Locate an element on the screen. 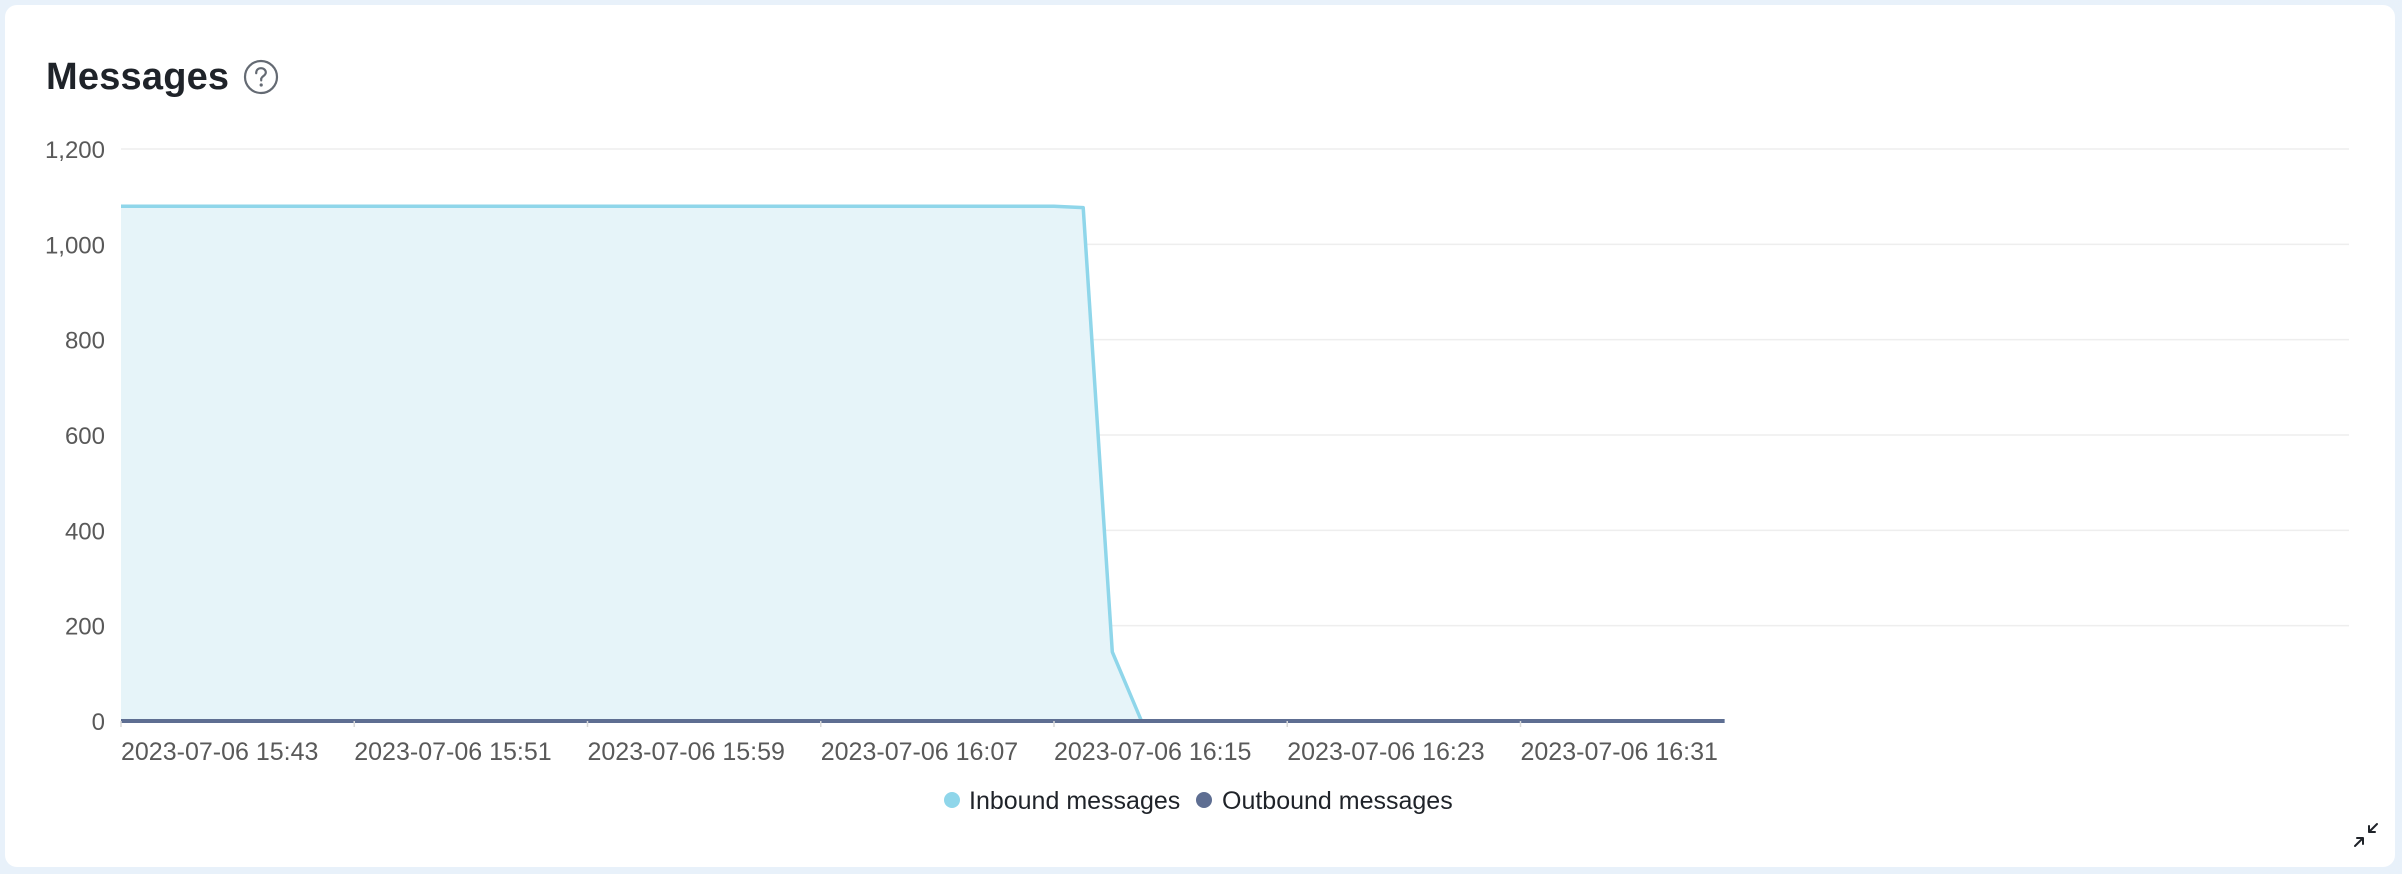  y-axis-ticks: 0 200 400 600 800 1,000 1,200 is located at coordinates (75, 436).